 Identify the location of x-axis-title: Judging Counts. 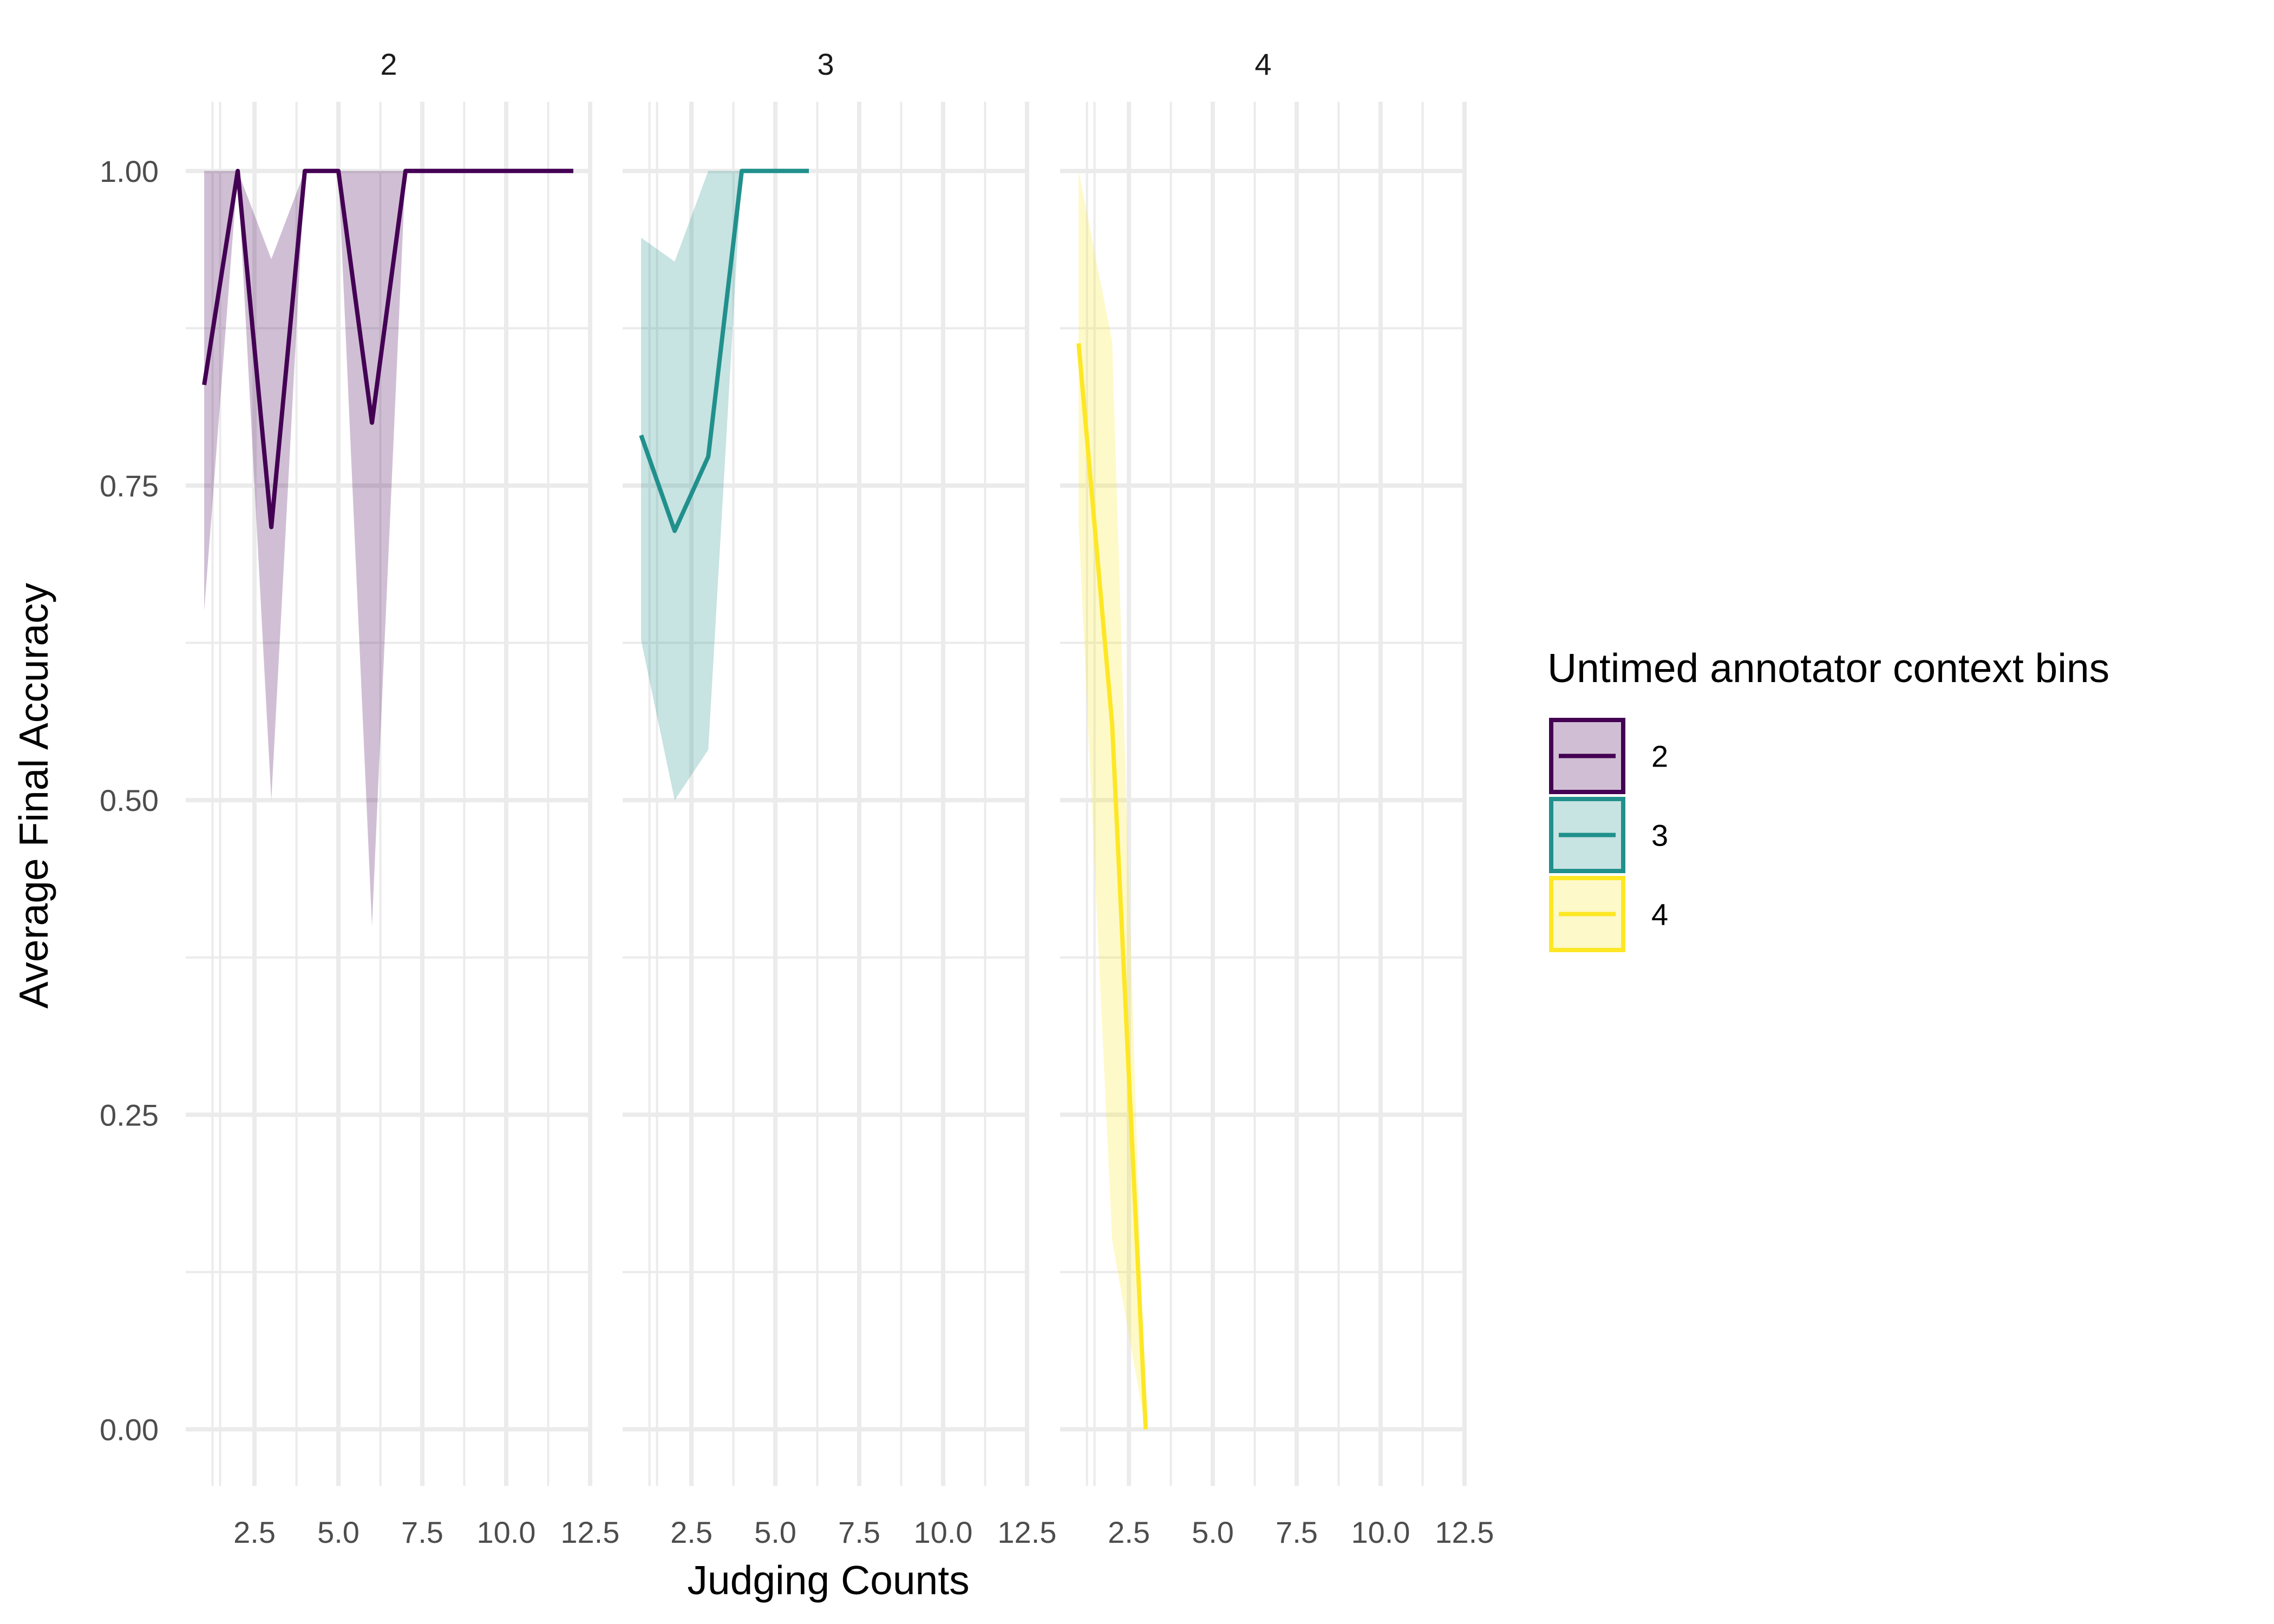
(828, 1580).